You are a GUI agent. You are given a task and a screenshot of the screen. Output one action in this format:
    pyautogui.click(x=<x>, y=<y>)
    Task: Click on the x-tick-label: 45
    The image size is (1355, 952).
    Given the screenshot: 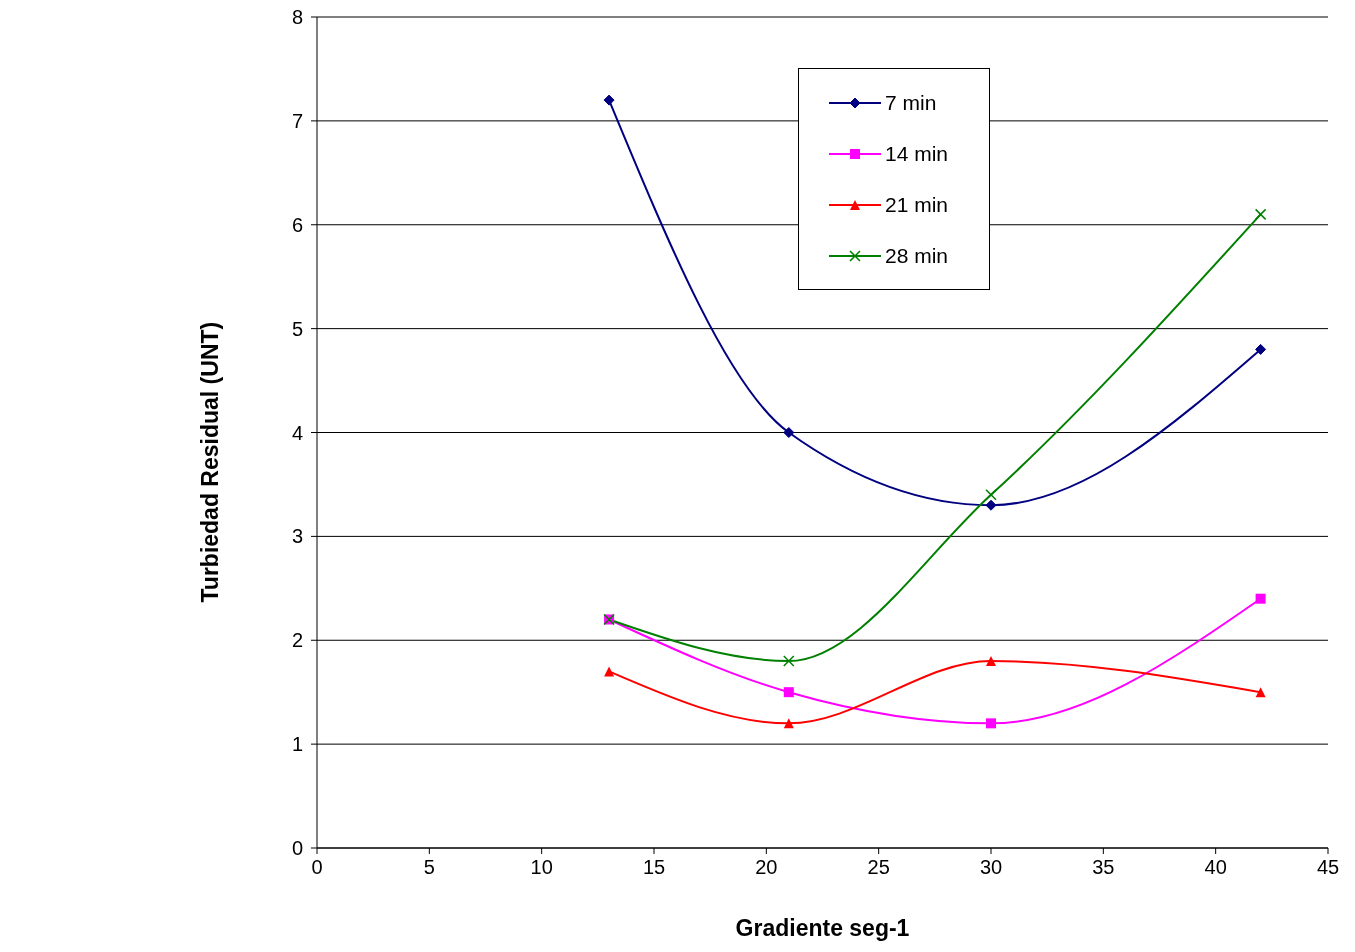 What is the action you would take?
    pyautogui.click(x=1328, y=867)
    